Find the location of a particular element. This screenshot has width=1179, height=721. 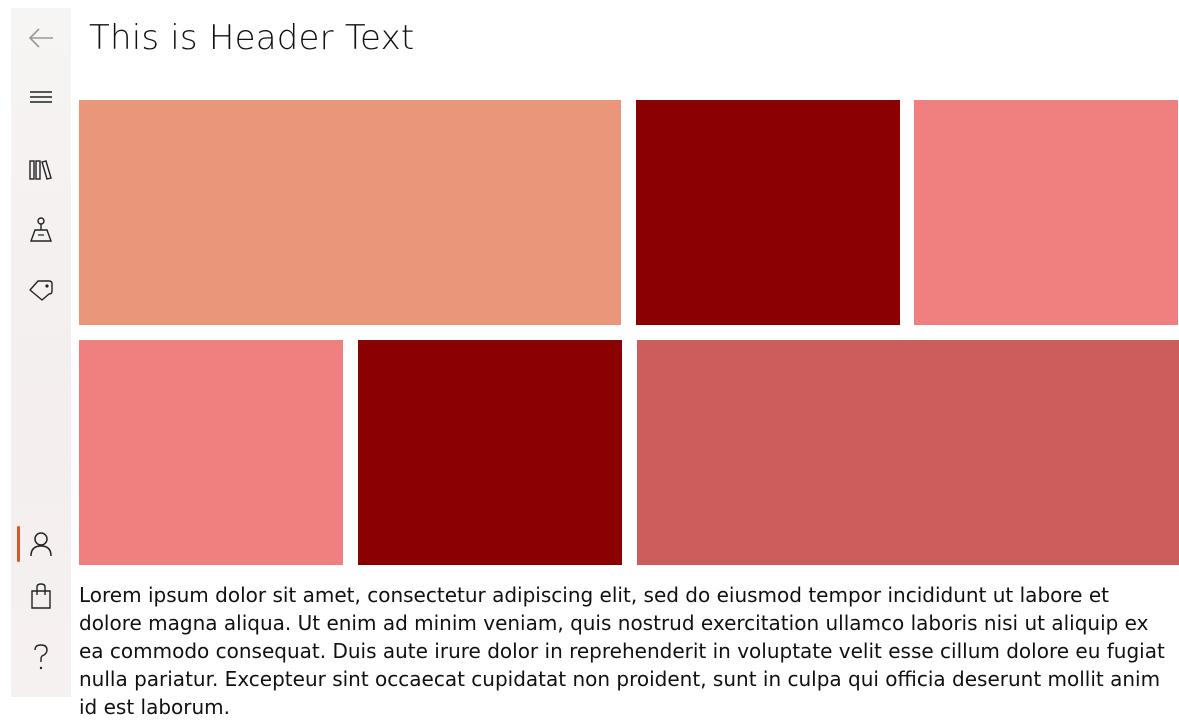

back-button is located at coordinates (41, 38).